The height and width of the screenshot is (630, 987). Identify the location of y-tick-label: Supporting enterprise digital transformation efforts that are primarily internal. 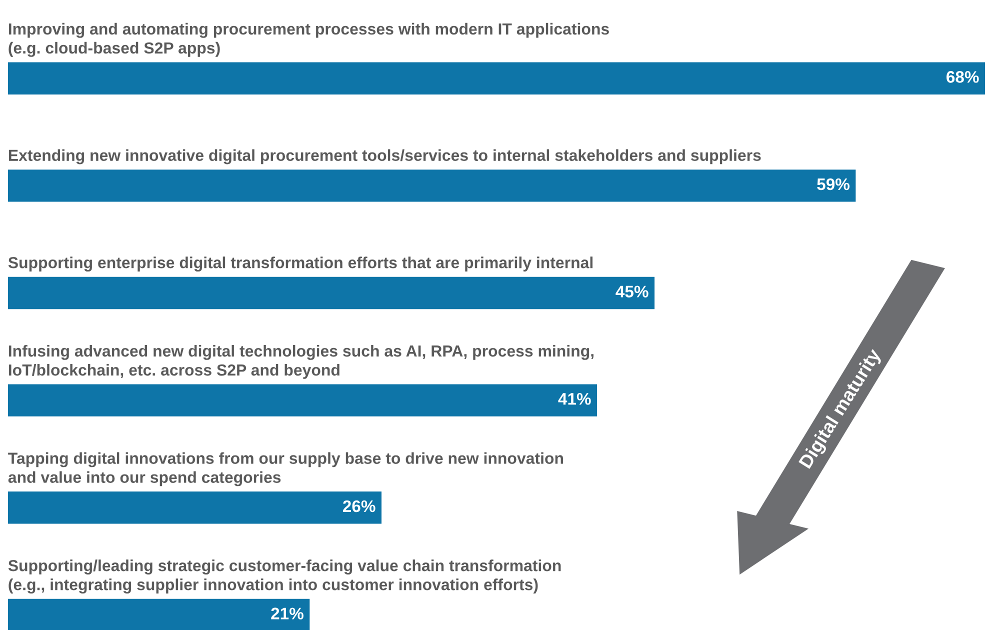
(300, 264).